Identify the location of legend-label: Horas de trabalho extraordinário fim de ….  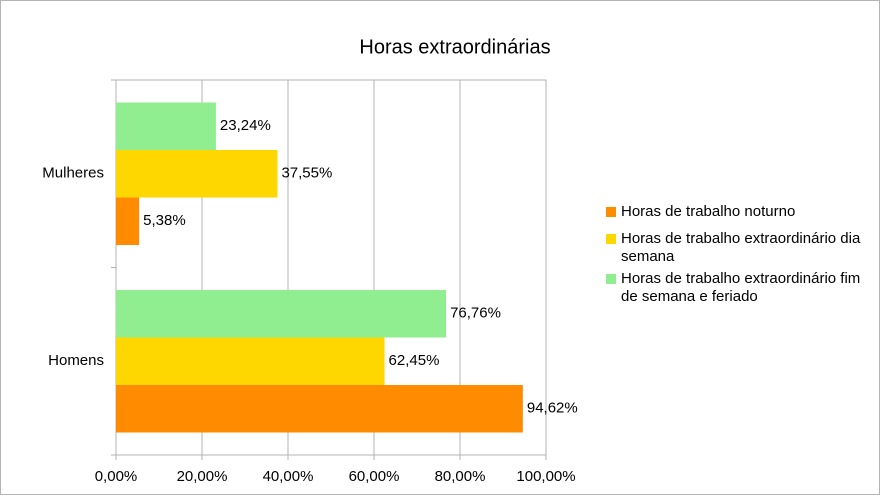
(741, 287).